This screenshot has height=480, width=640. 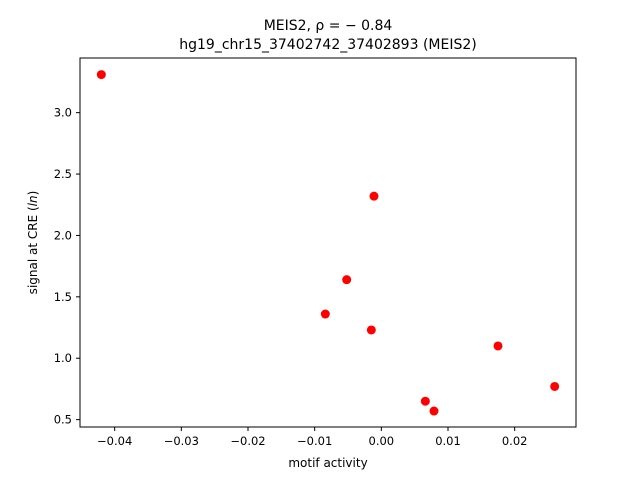 What do you see at coordinates (314, 441) in the screenshot?
I see `x-tick-label: −0.01` at bounding box center [314, 441].